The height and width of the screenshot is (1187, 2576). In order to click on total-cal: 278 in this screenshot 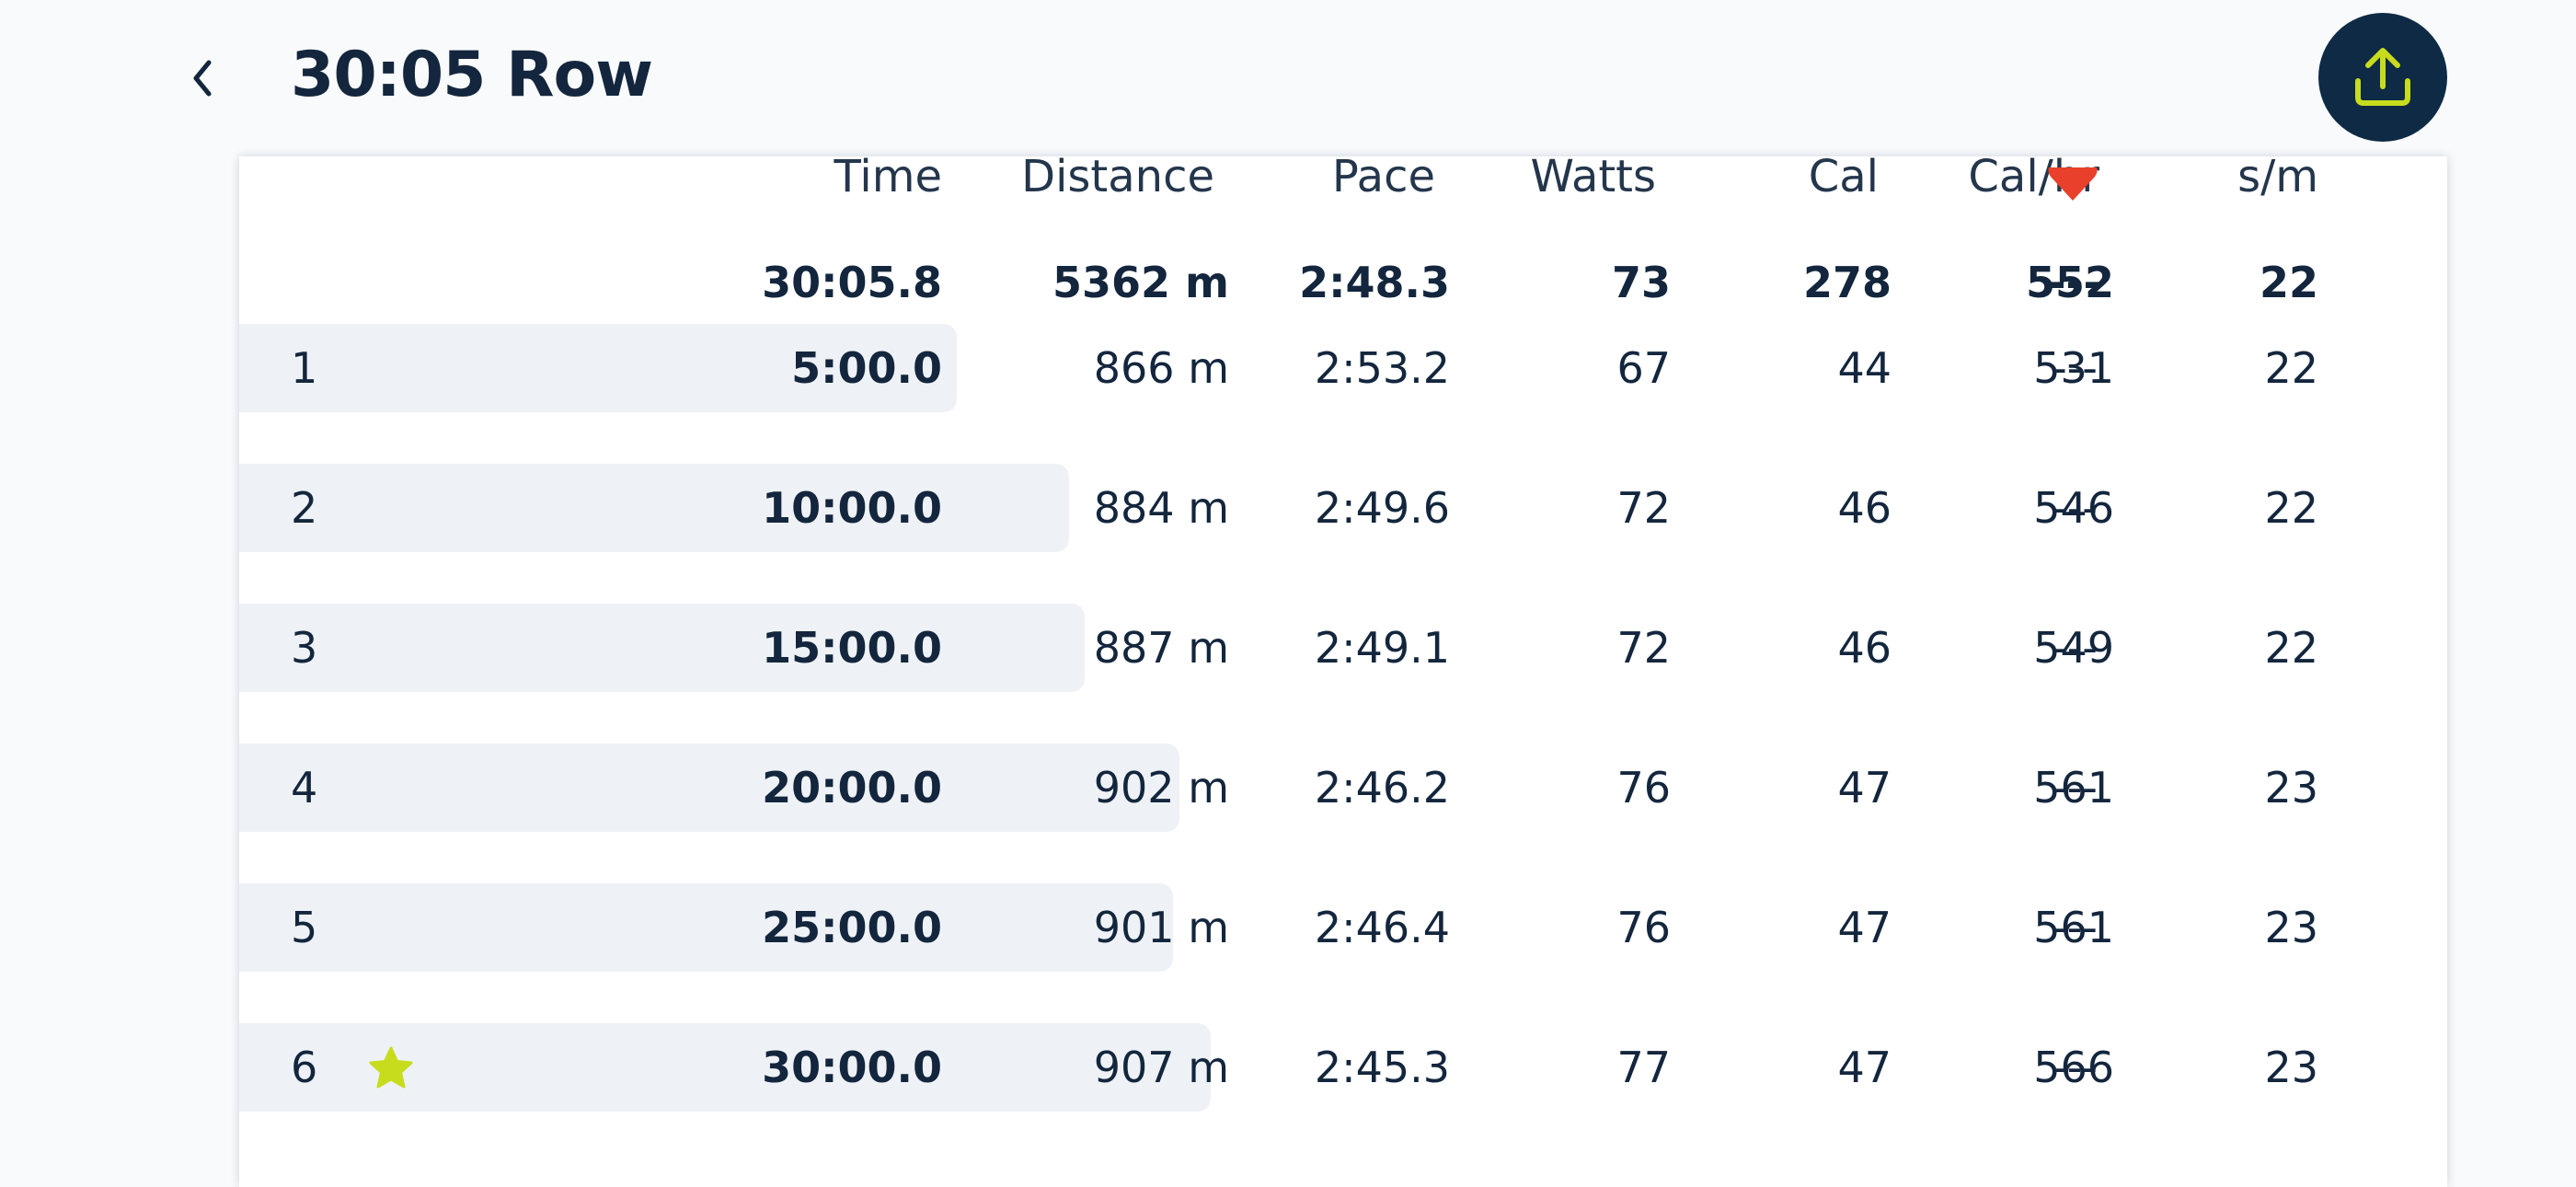, I will do `click(1847, 282)`.